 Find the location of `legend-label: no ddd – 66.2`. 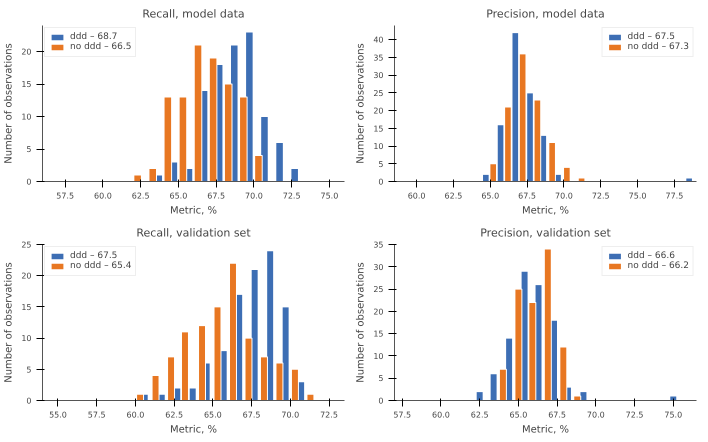

legend-label: no ddd – 66.2 is located at coordinates (658, 266).